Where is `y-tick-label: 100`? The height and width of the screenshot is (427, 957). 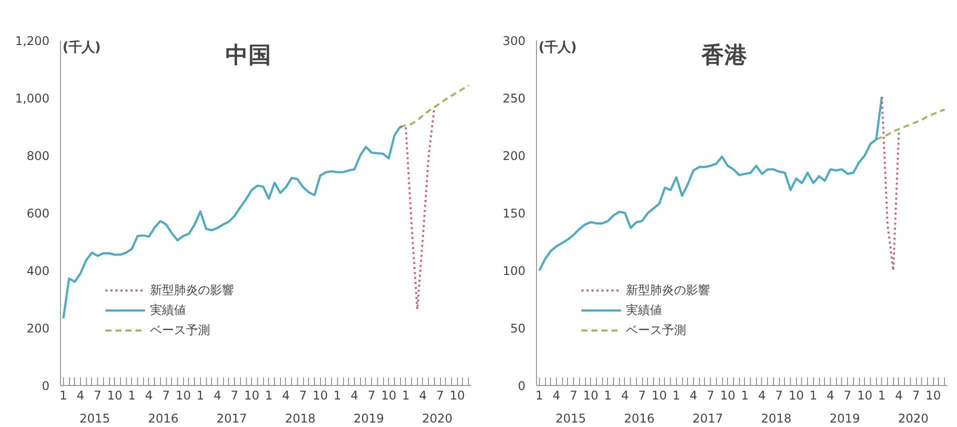 y-tick-label: 100 is located at coordinates (514, 271).